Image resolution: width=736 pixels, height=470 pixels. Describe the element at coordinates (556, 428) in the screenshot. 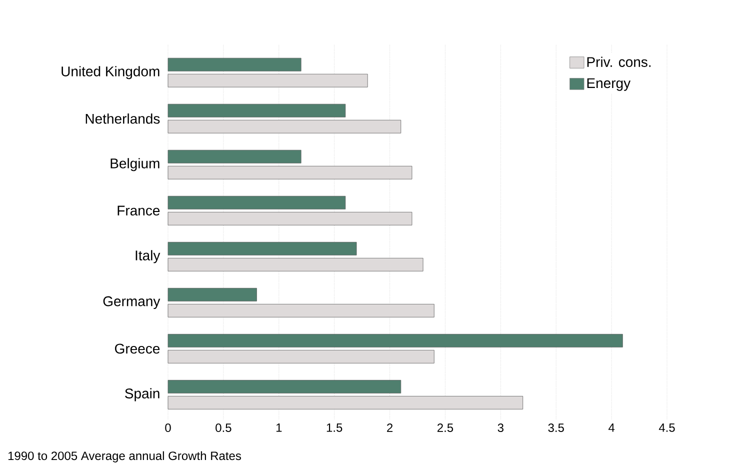

I see `x-tick-label: 3.5` at that location.